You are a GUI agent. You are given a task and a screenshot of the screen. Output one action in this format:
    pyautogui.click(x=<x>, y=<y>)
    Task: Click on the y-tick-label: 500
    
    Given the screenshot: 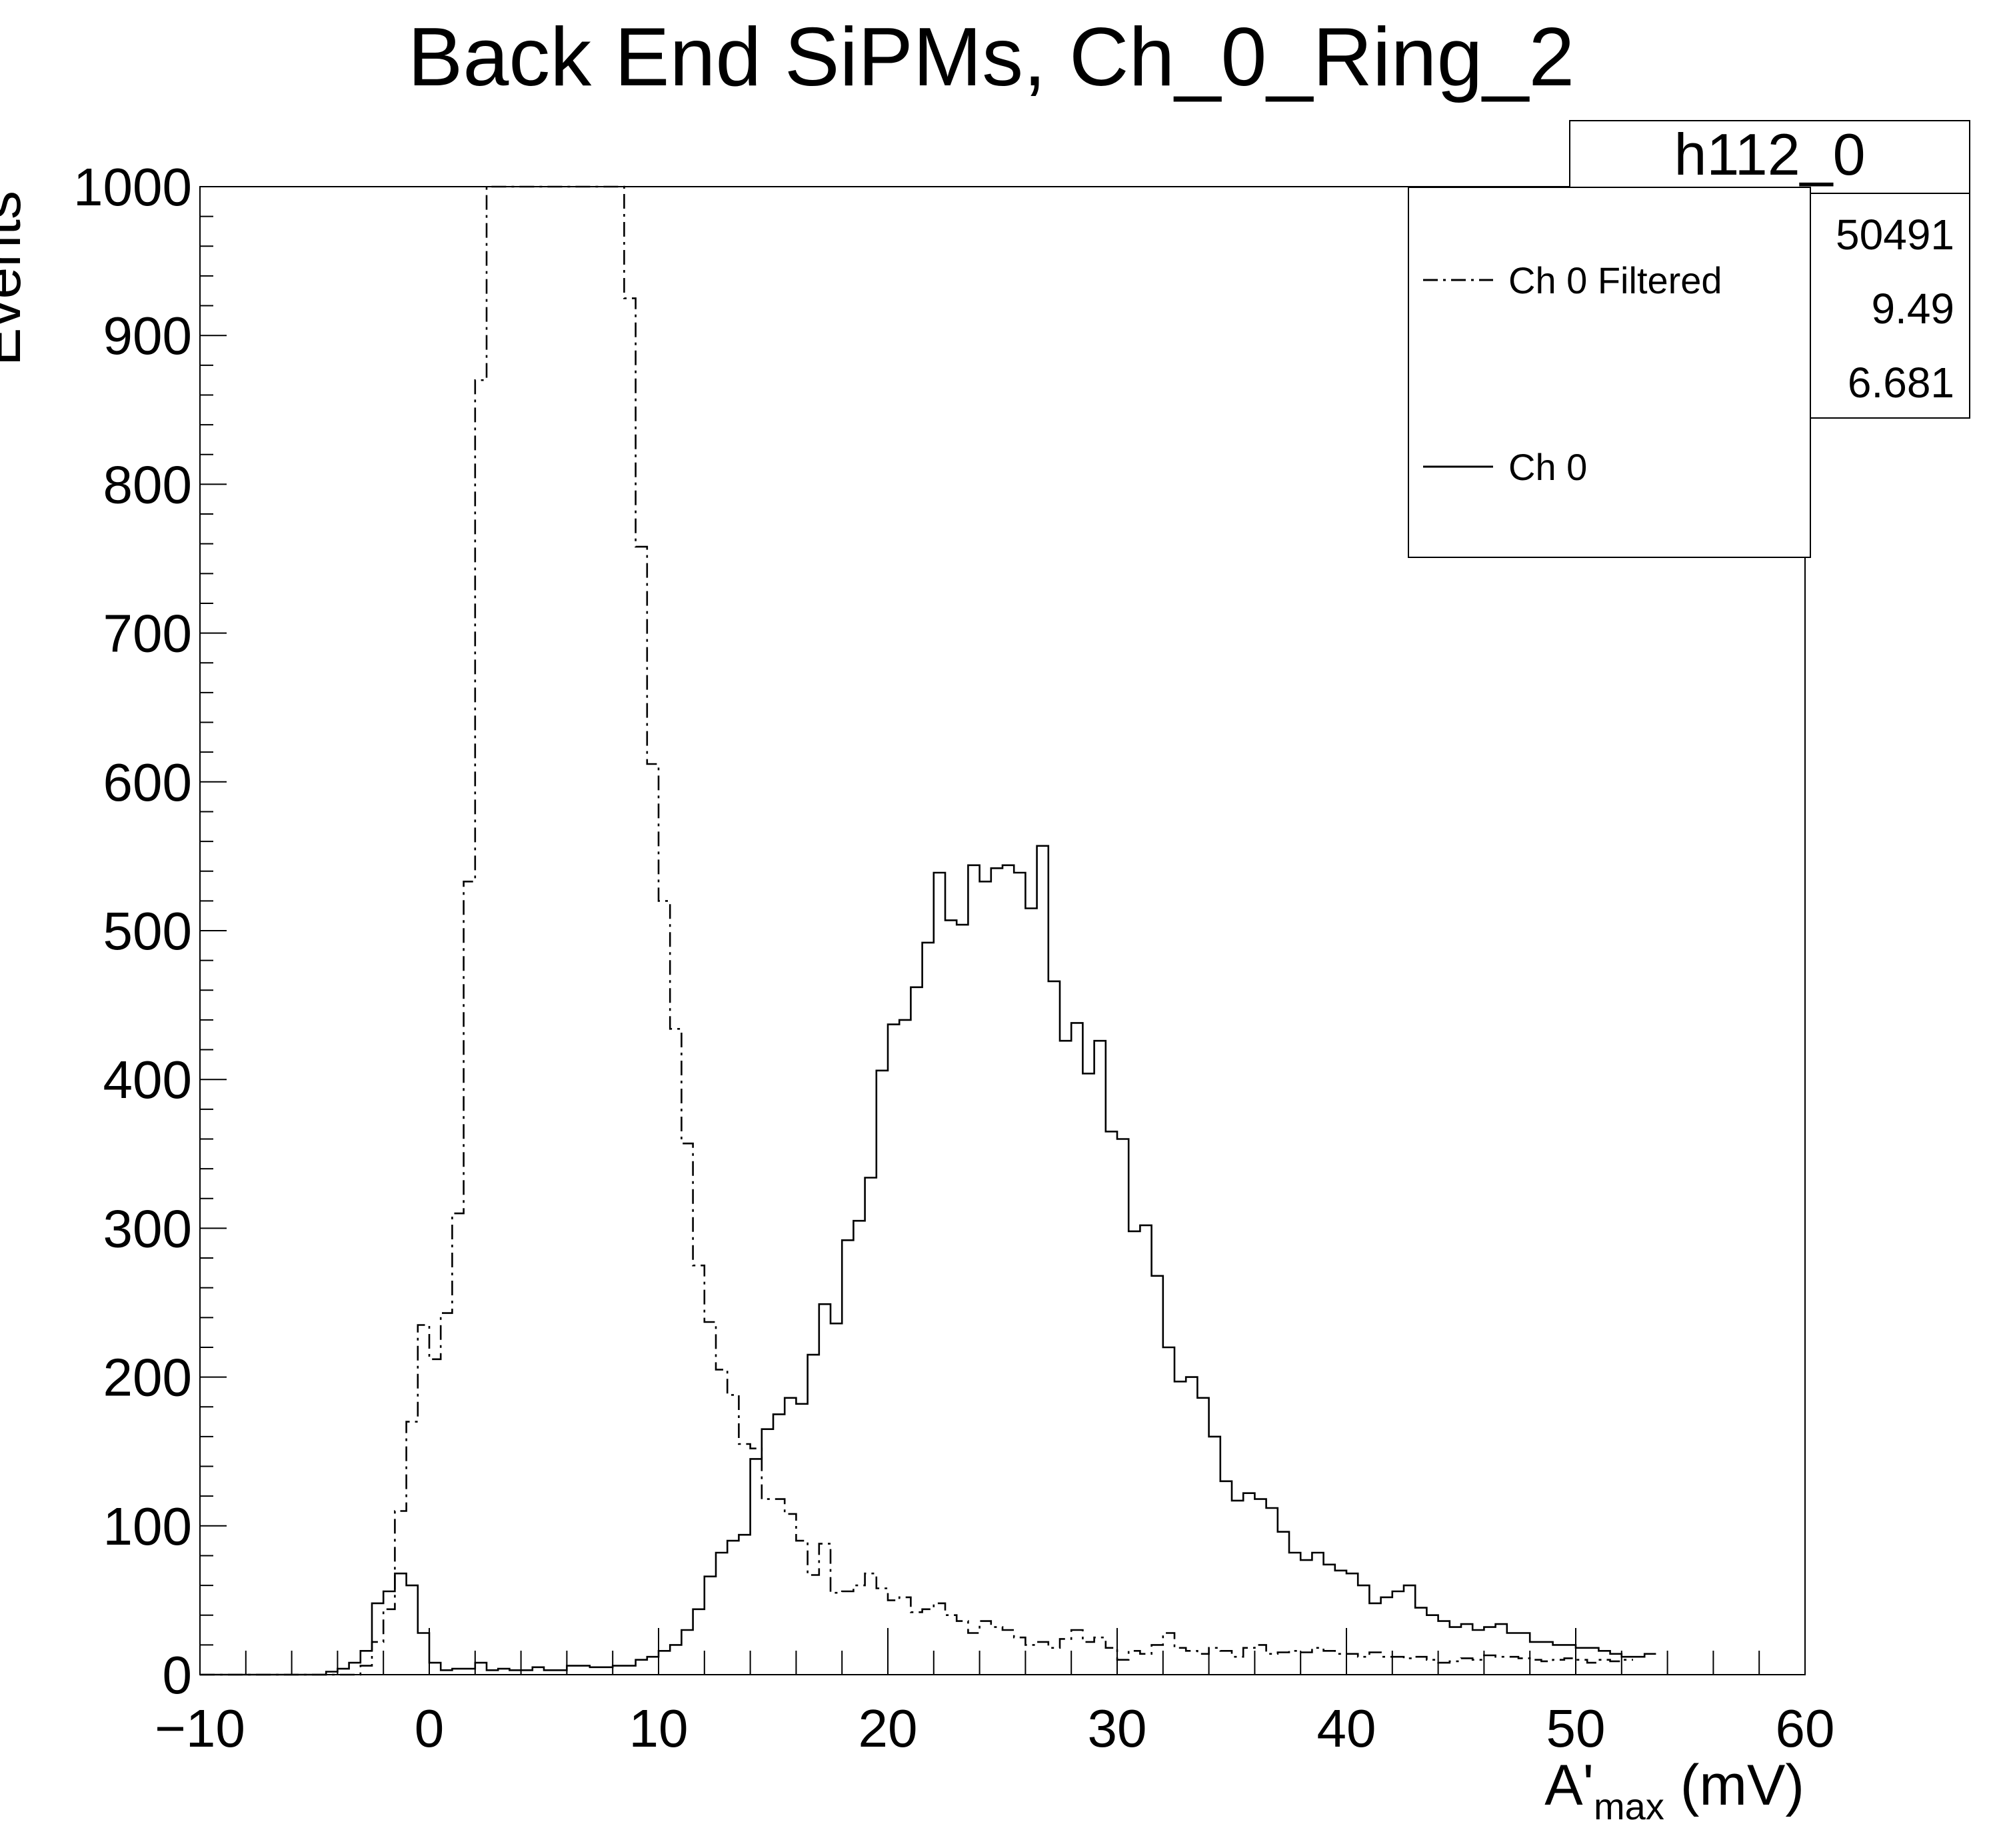 What is the action you would take?
    pyautogui.click(x=147, y=931)
    